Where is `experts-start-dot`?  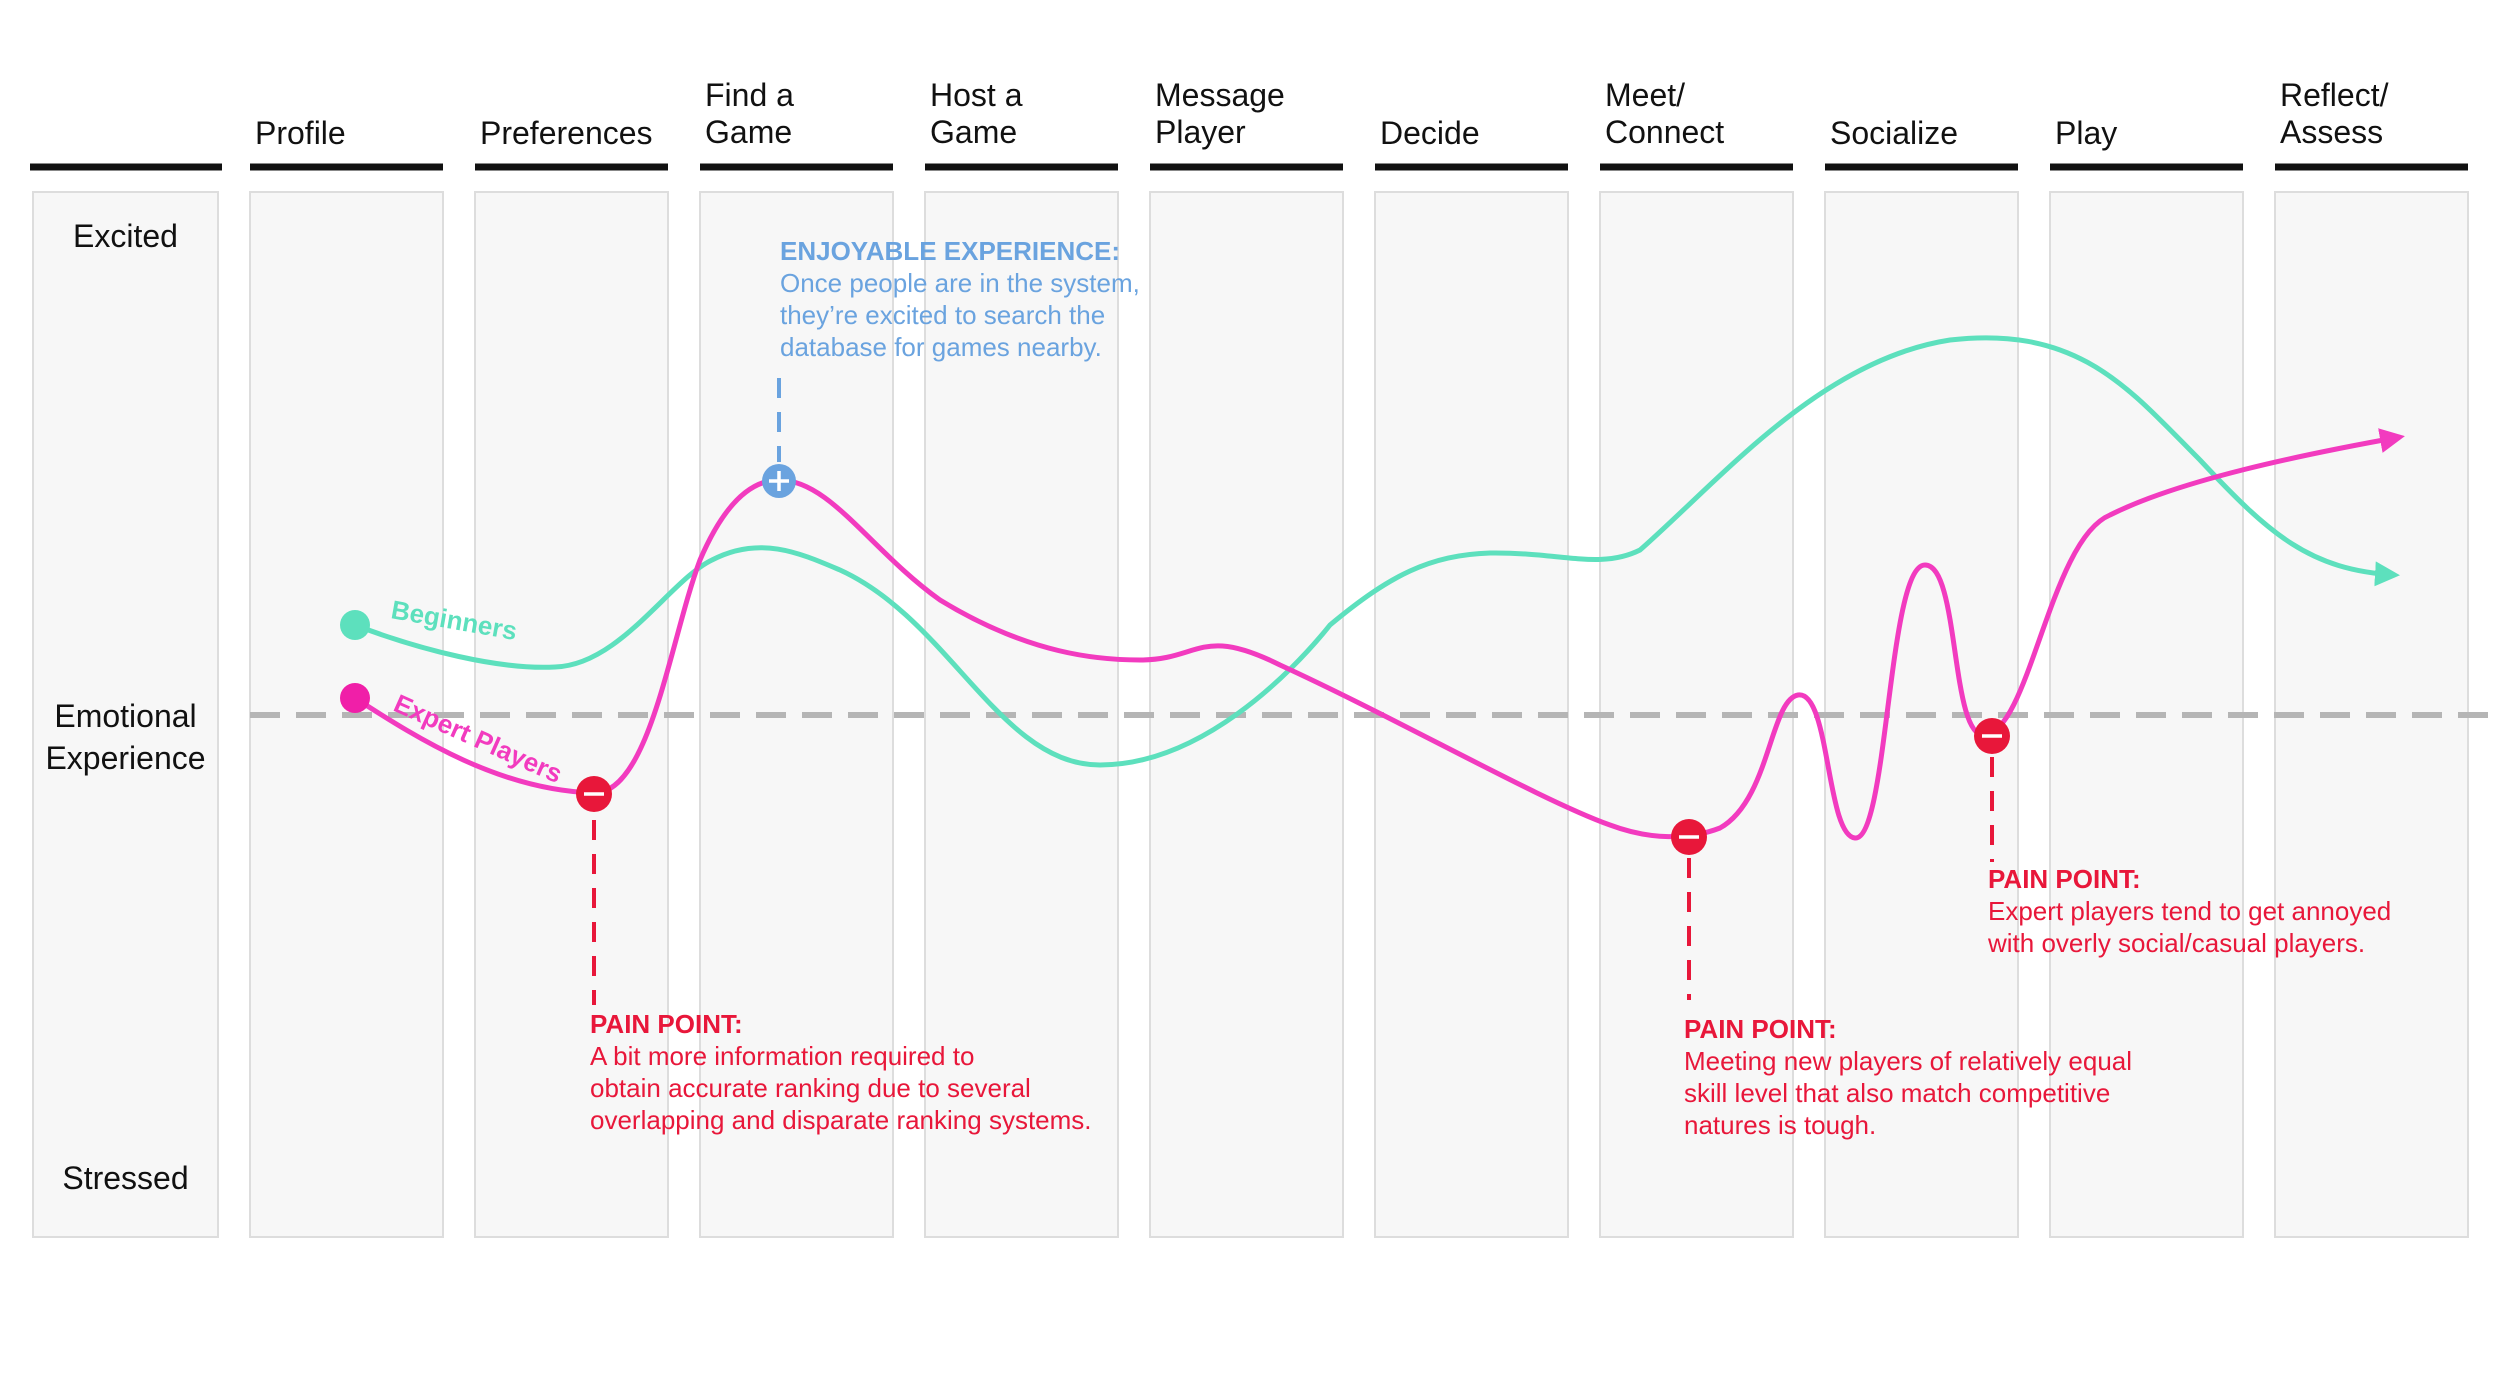
experts-start-dot is located at coordinates (355, 698).